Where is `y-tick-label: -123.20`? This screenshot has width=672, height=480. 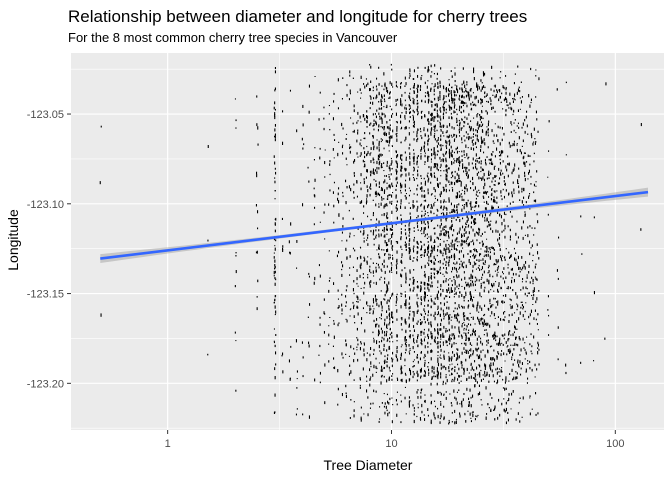
y-tick-label: -123.20 is located at coordinates (45, 384).